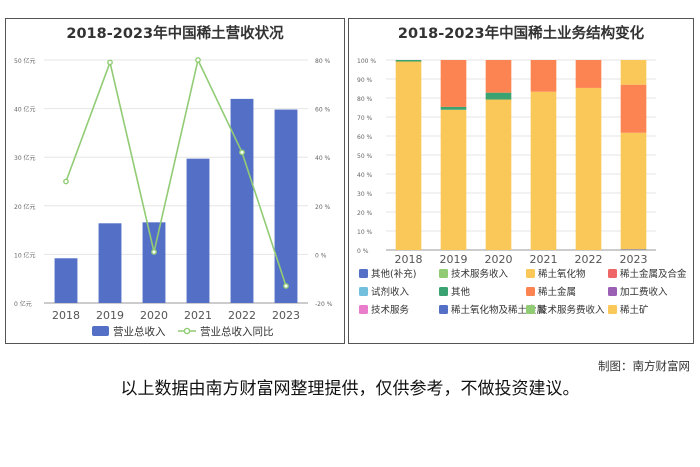  I want to click on y-left-tick-label: 50 亿元, so click(25, 61).